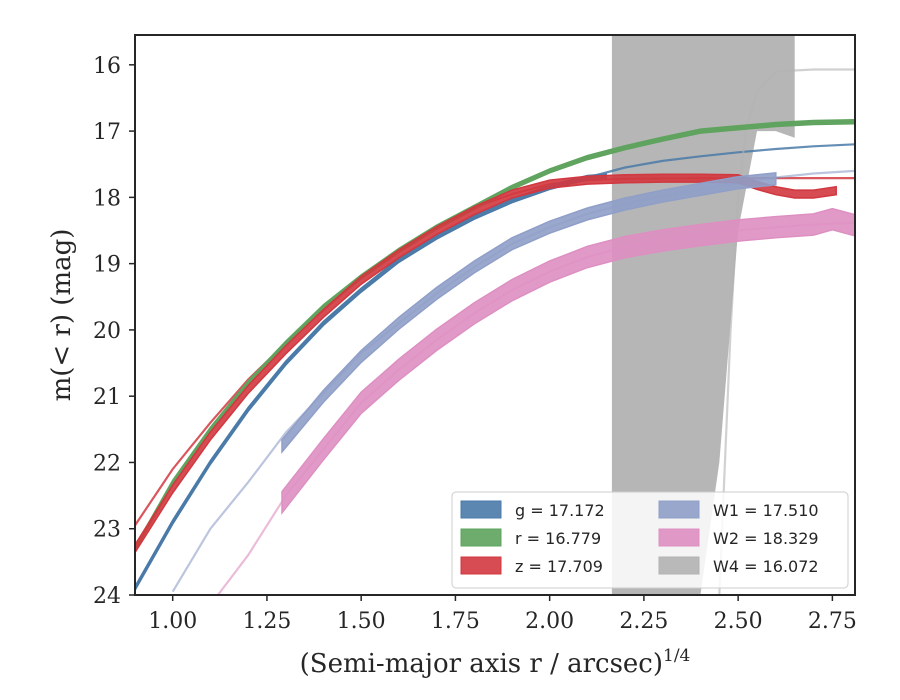 The height and width of the screenshot is (700, 900). Describe the element at coordinates (676, 656) in the screenshot. I see `x-axis-title-exponent: 1/4` at that location.